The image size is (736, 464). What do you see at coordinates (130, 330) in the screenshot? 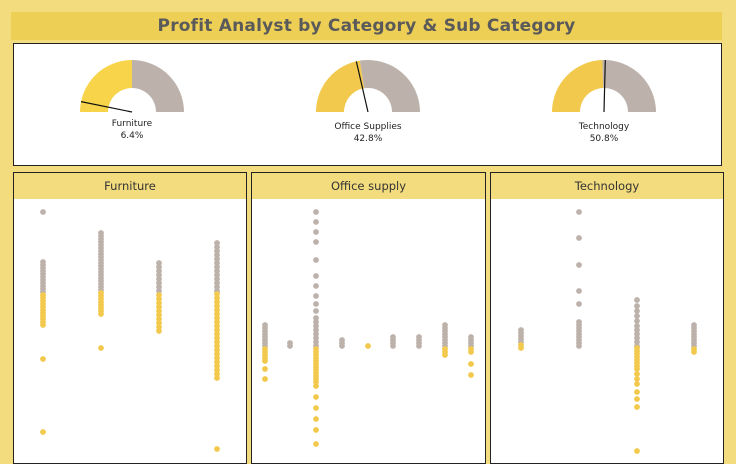
I see `scatter-furniture` at bounding box center [130, 330].